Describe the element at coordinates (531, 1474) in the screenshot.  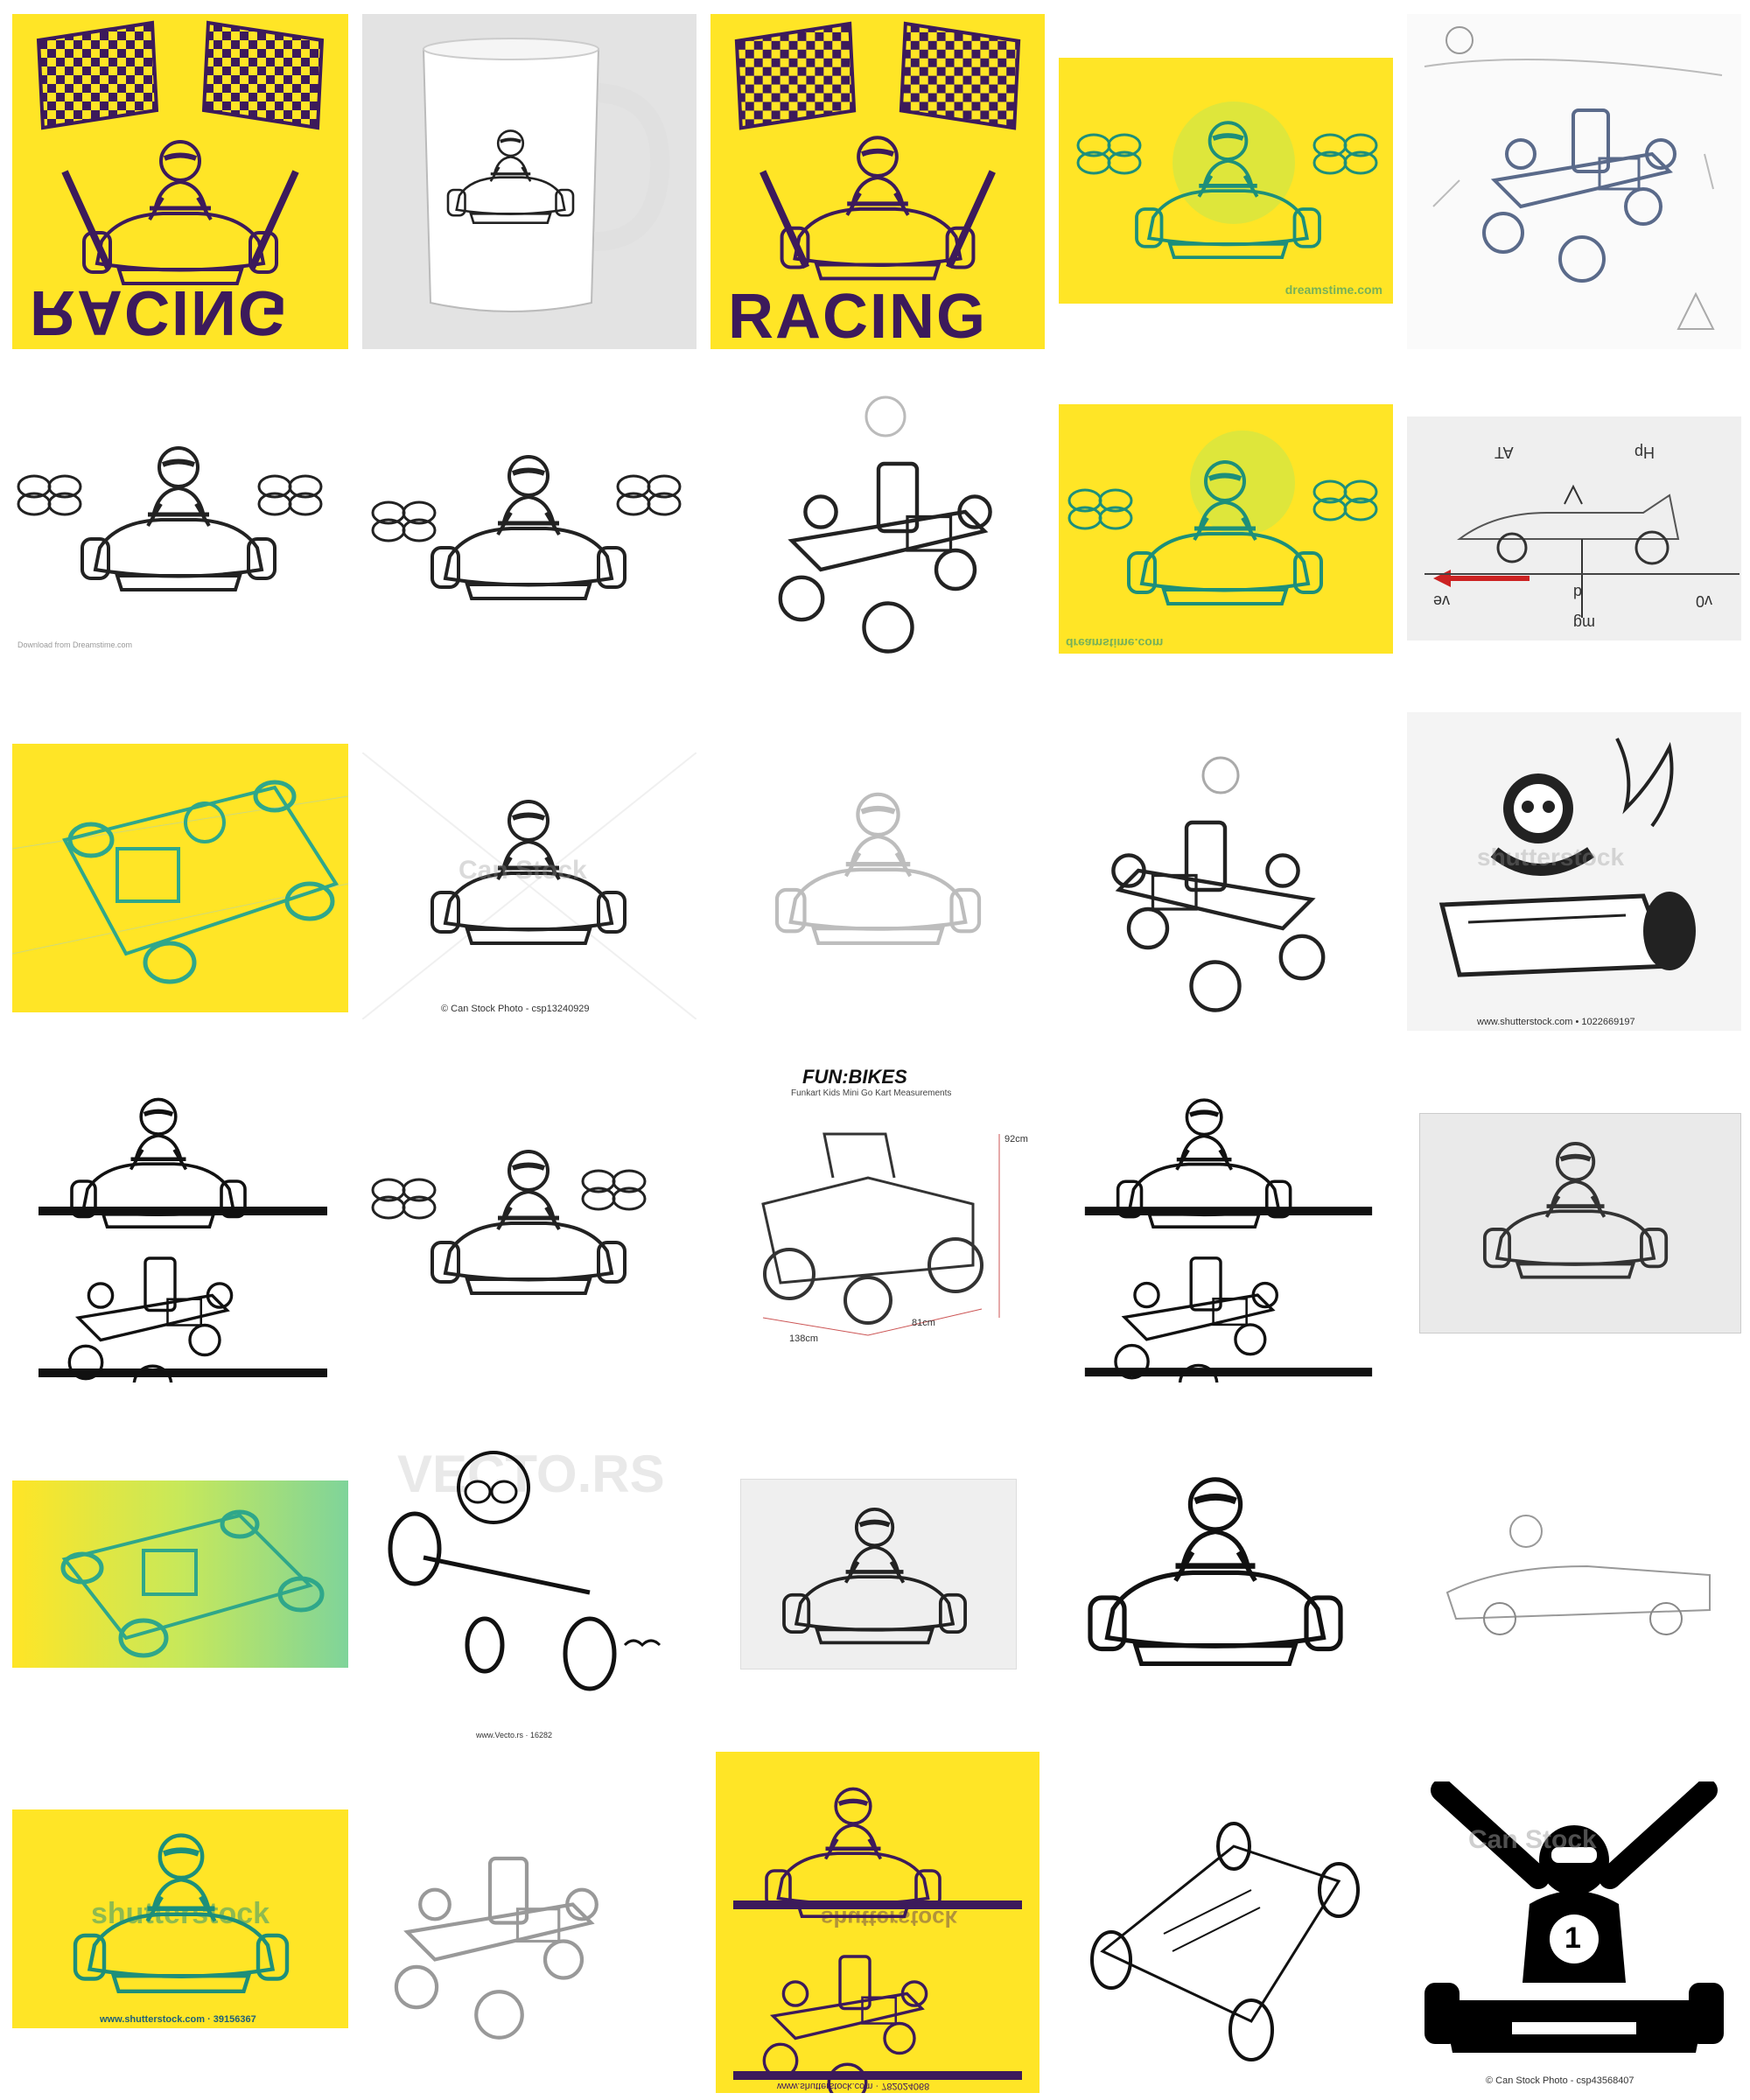
I see `watermark: VECTO.RS` at that location.